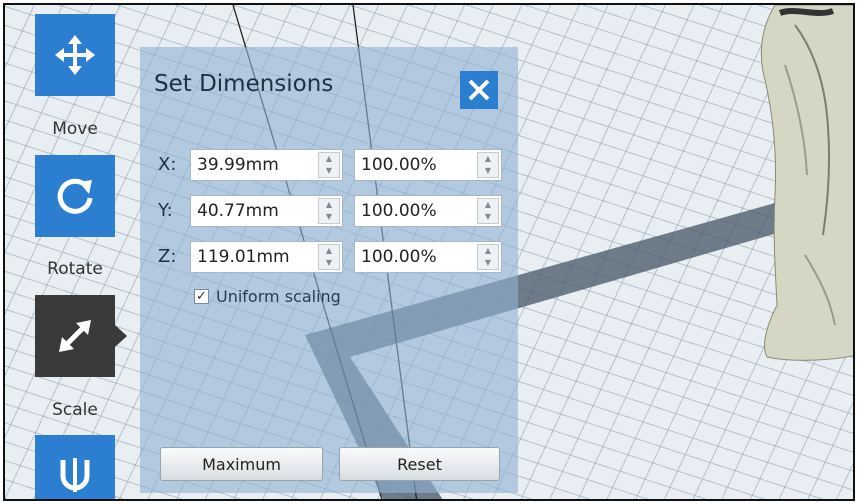 The width and height of the screenshot is (859, 504). I want to click on cut-button, so click(75, 467).